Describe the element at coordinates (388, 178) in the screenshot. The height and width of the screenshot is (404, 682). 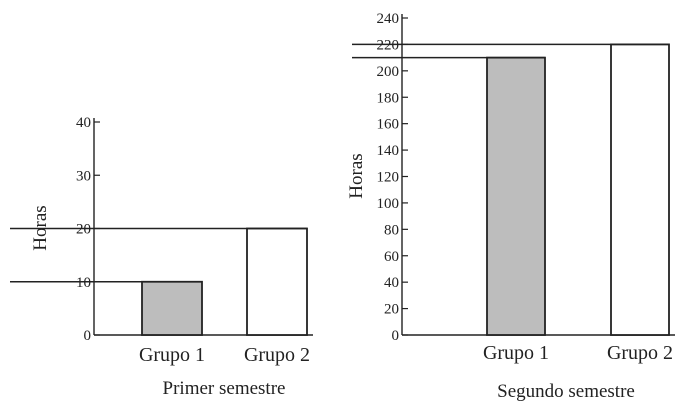
I see `y-tick-label-2: 120` at that location.